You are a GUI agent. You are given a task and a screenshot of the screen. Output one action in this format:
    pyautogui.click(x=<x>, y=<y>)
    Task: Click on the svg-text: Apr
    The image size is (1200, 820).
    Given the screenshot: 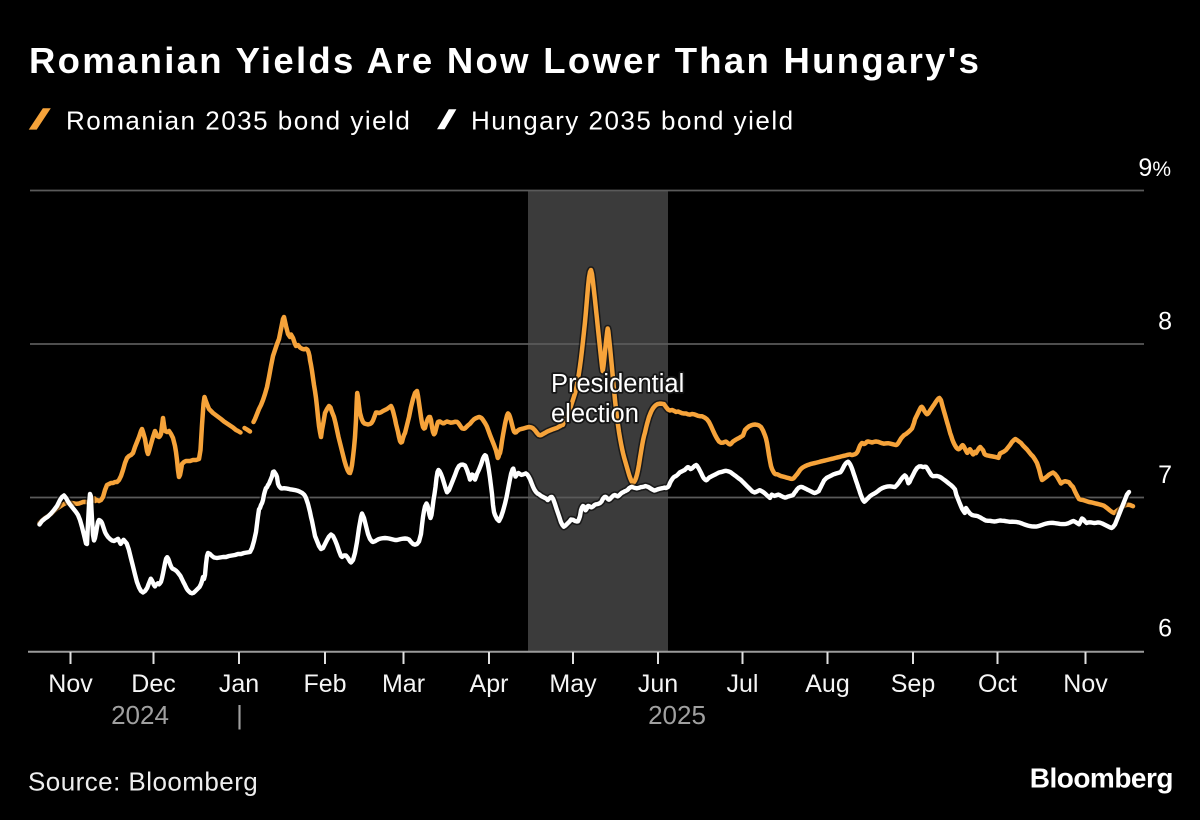 What is the action you would take?
    pyautogui.click(x=489, y=684)
    